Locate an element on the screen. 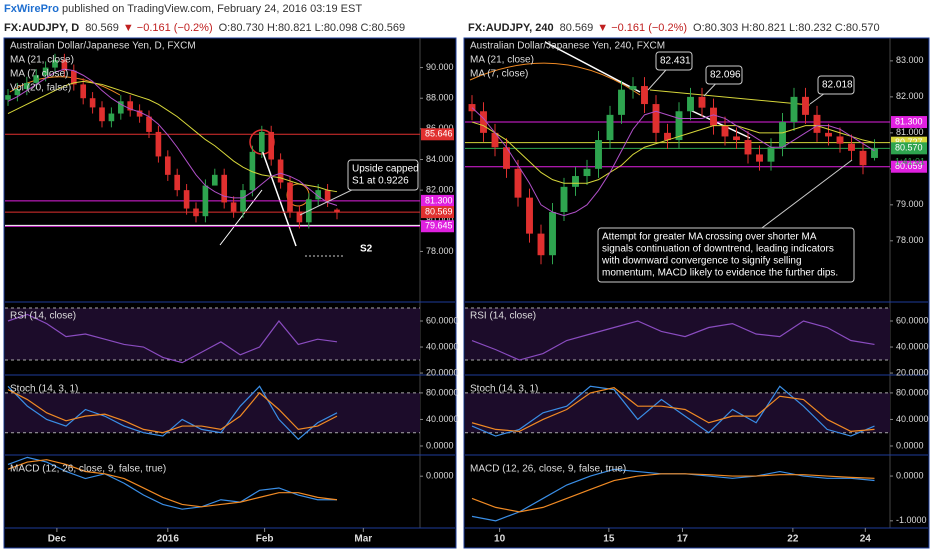  symbol: FX:AUDJPY, D is located at coordinates (41, 28).